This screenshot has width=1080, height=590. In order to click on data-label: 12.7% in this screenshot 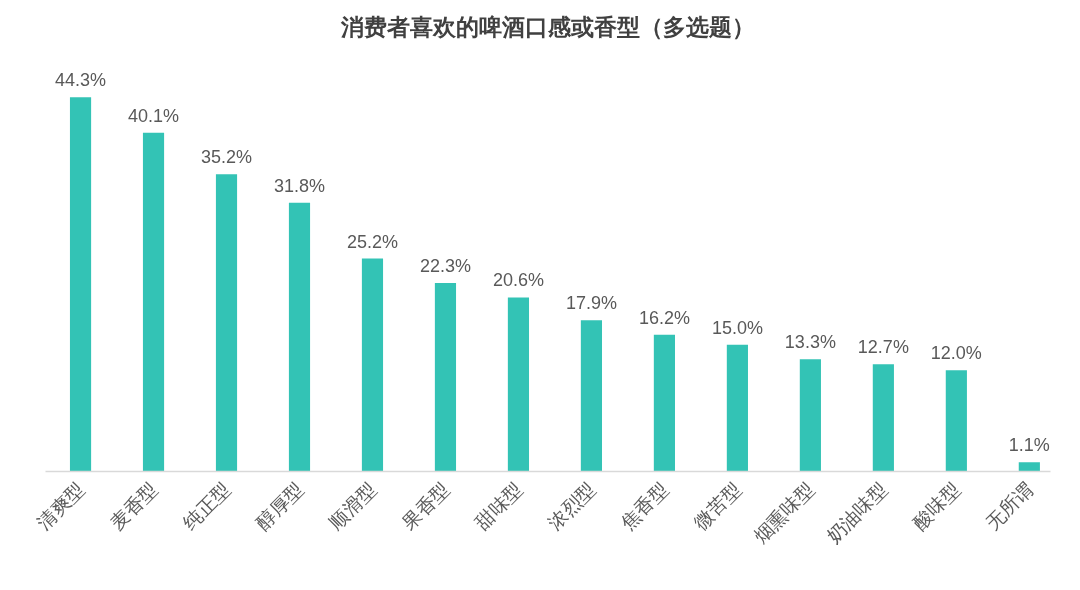, I will do `click(883, 347)`.